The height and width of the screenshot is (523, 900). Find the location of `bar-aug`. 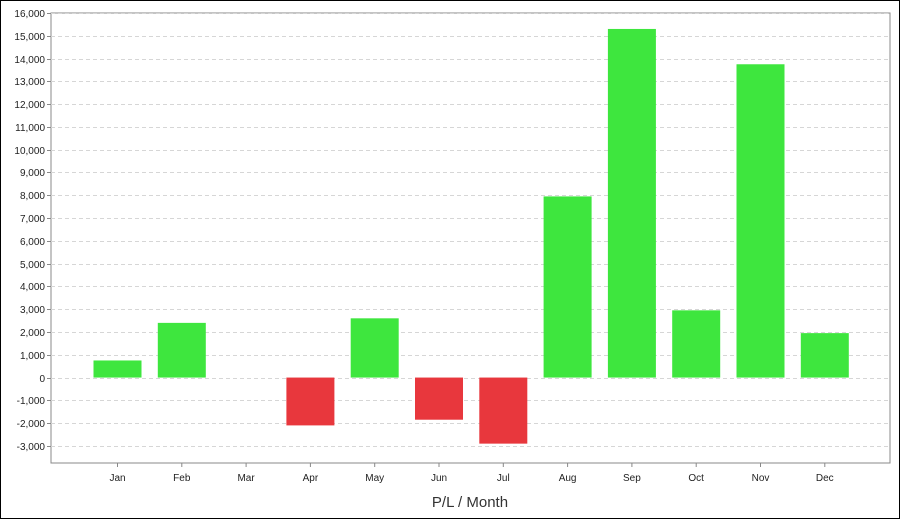

bar-aug is located at coordinates (567, 287).